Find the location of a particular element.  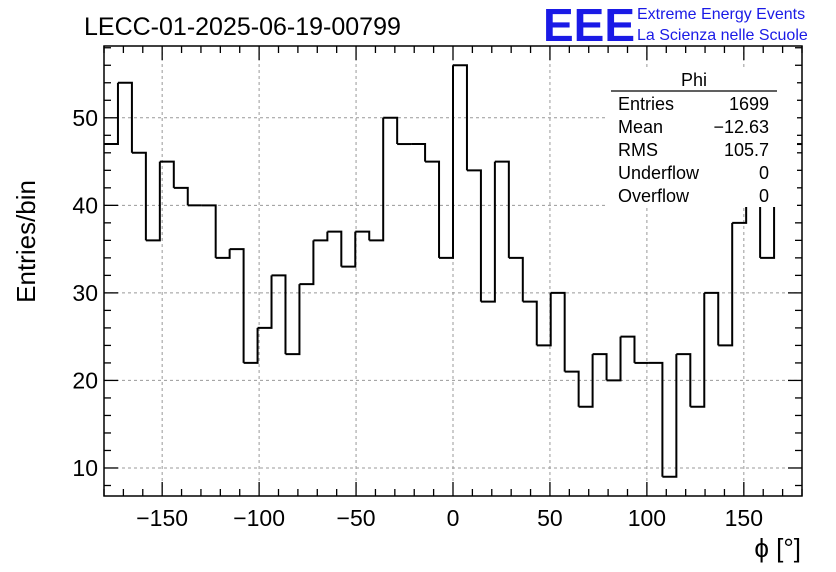

x-tick-label: 50 is located at coordinates (550, 518).